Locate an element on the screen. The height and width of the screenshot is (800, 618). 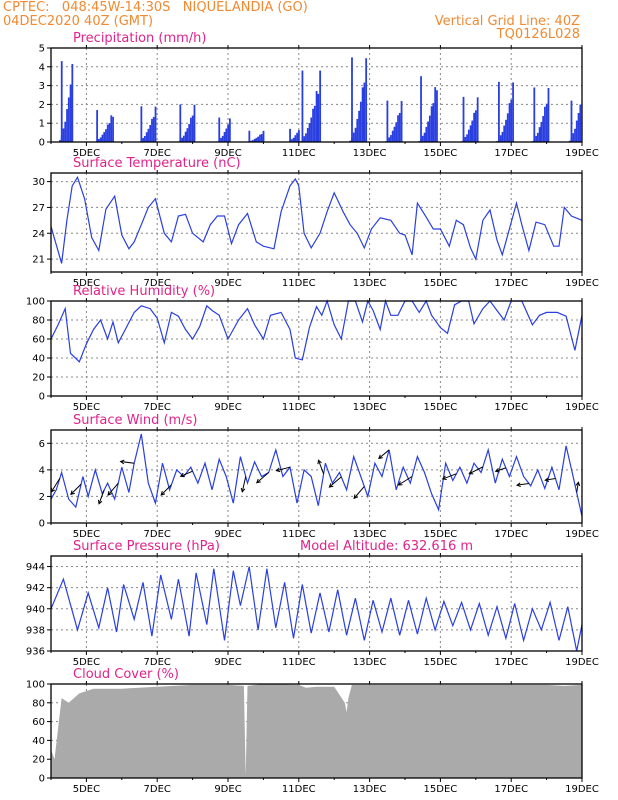
x-tick-label: 5DEC is located at coordinates (86, 789).